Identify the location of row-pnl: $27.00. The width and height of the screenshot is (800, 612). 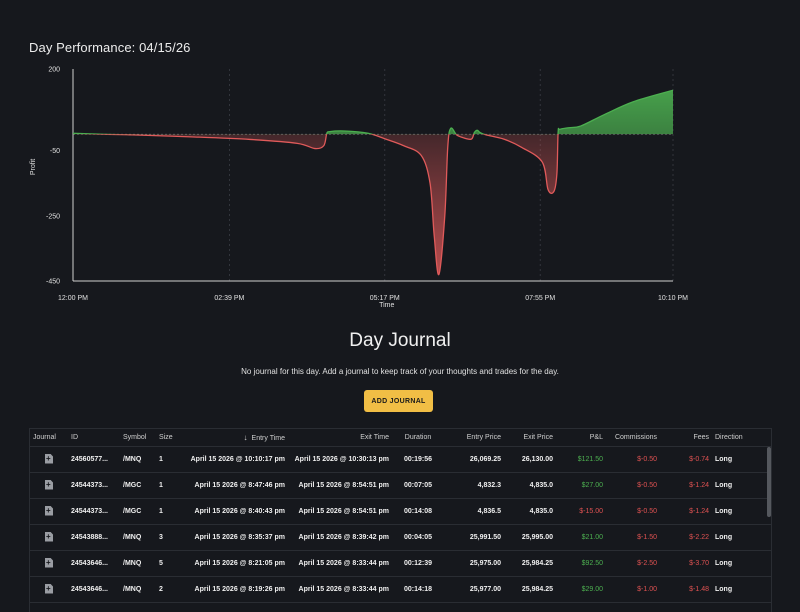
(581, 485).